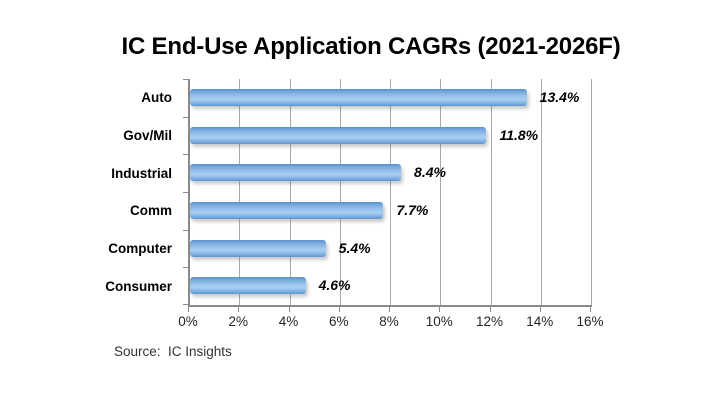 This screenshot has width=724, height=400. Describe the element at coordinates (288, 321) in the screenshot. I see `x-axis-label: 4%` at that location.